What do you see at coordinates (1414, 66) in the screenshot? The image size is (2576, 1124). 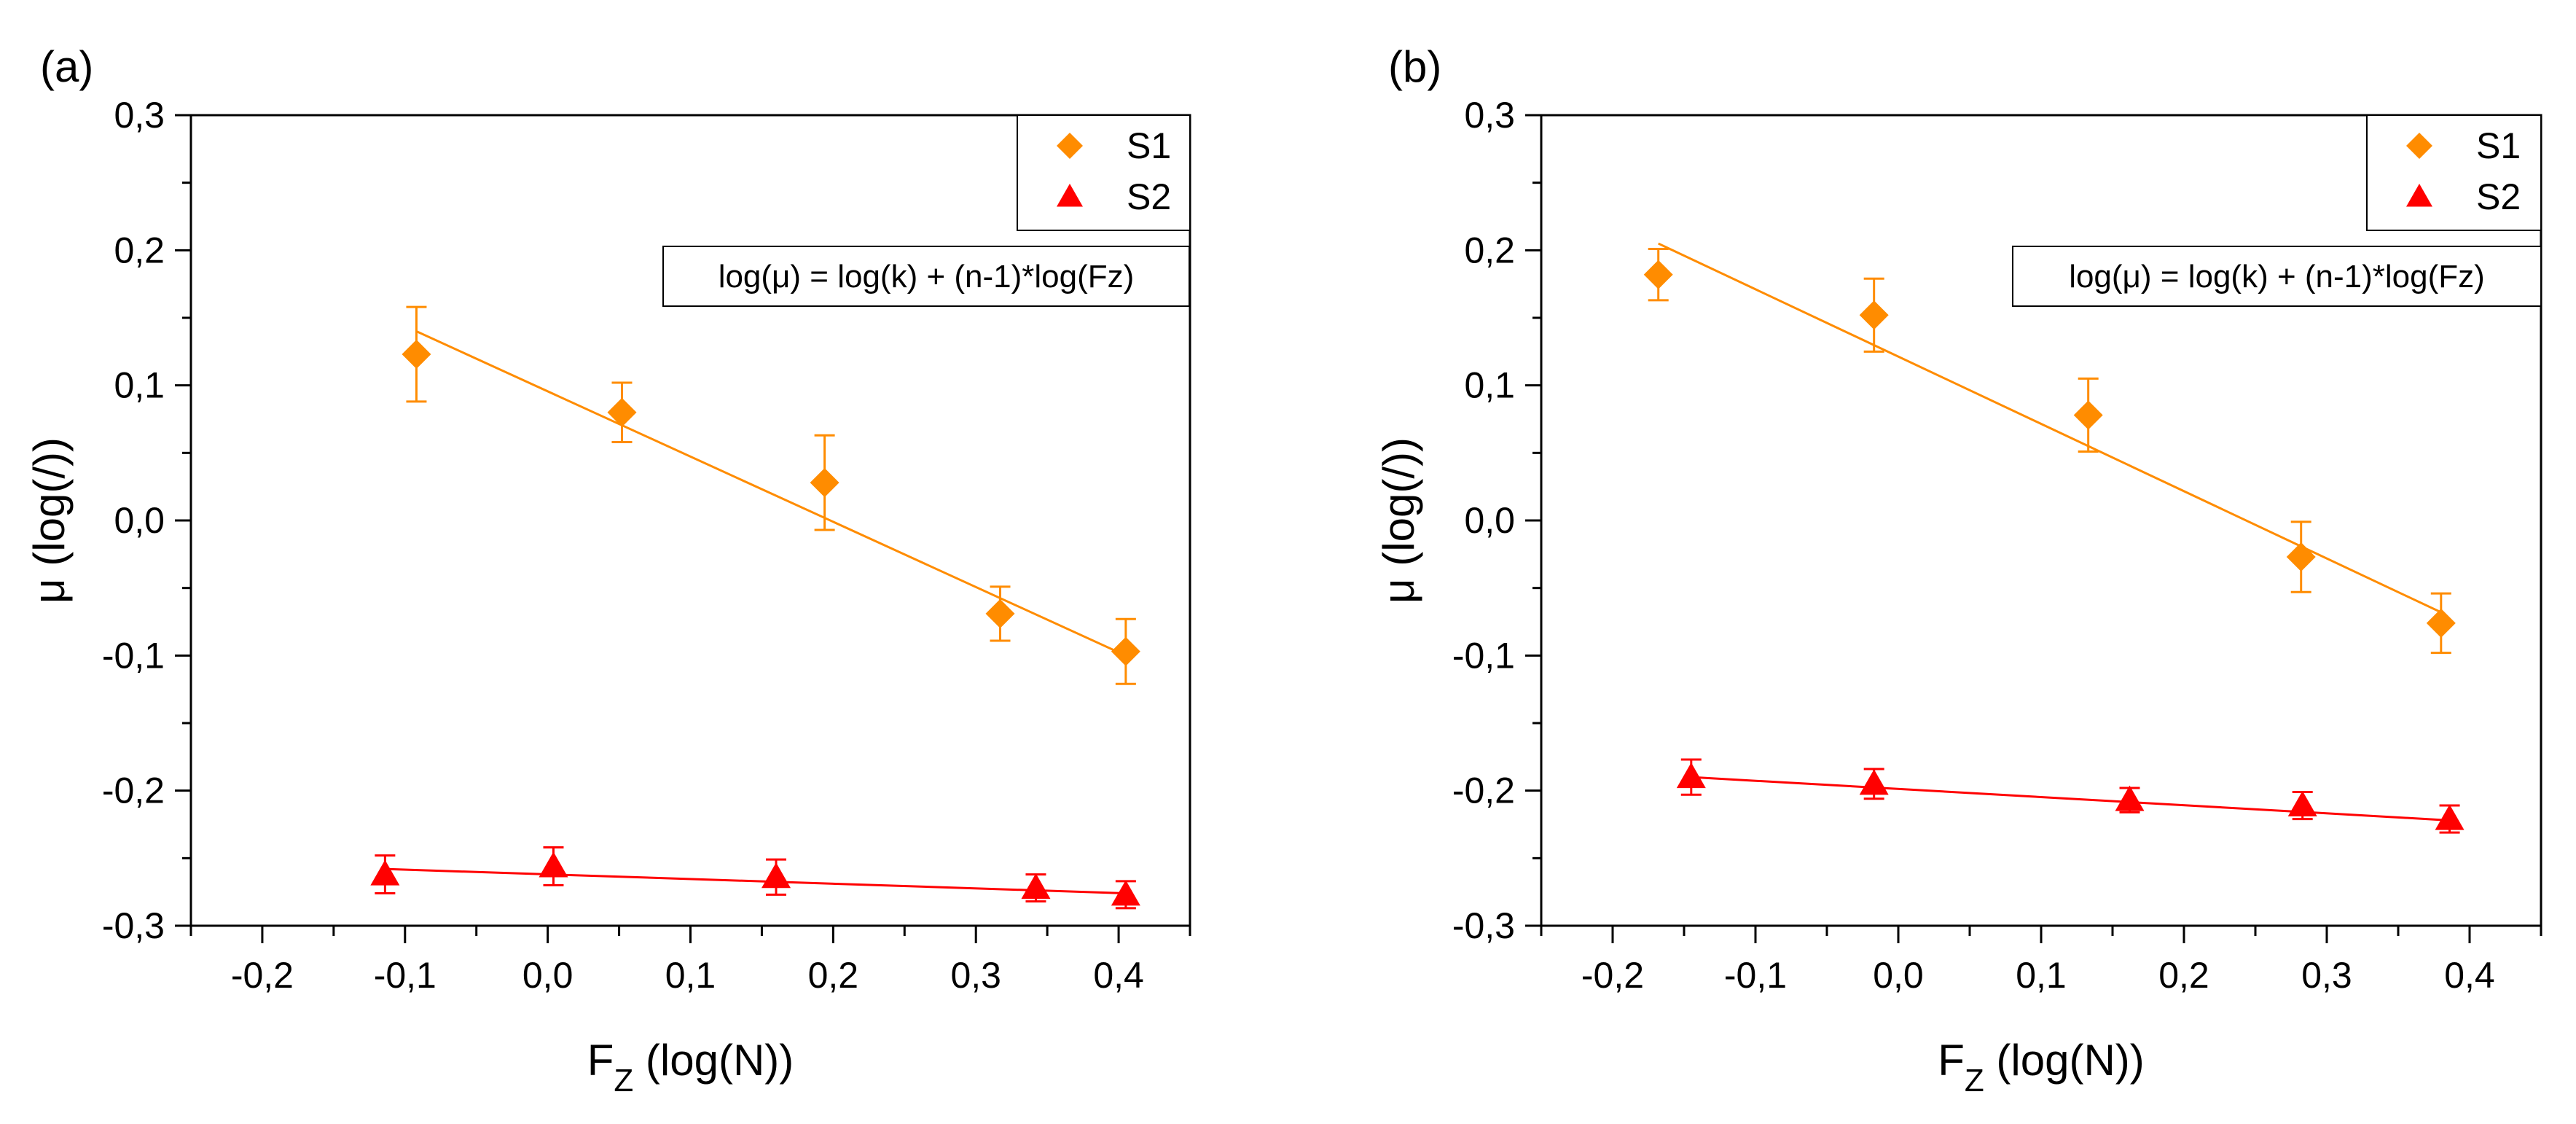 I see `panel-label: (b)` at bounding box center [1414, 66].